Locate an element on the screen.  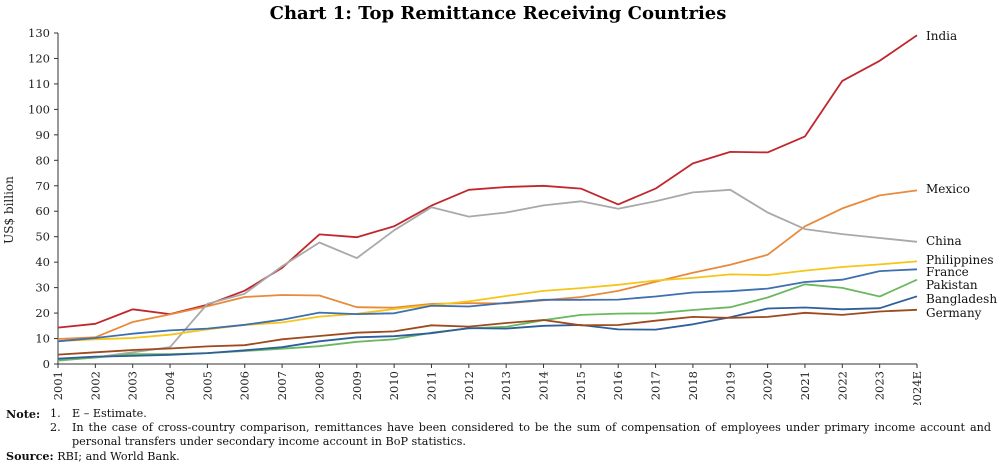
note-row-1: Note: 1. E – Estimate. is located at coordinates (498, 414).